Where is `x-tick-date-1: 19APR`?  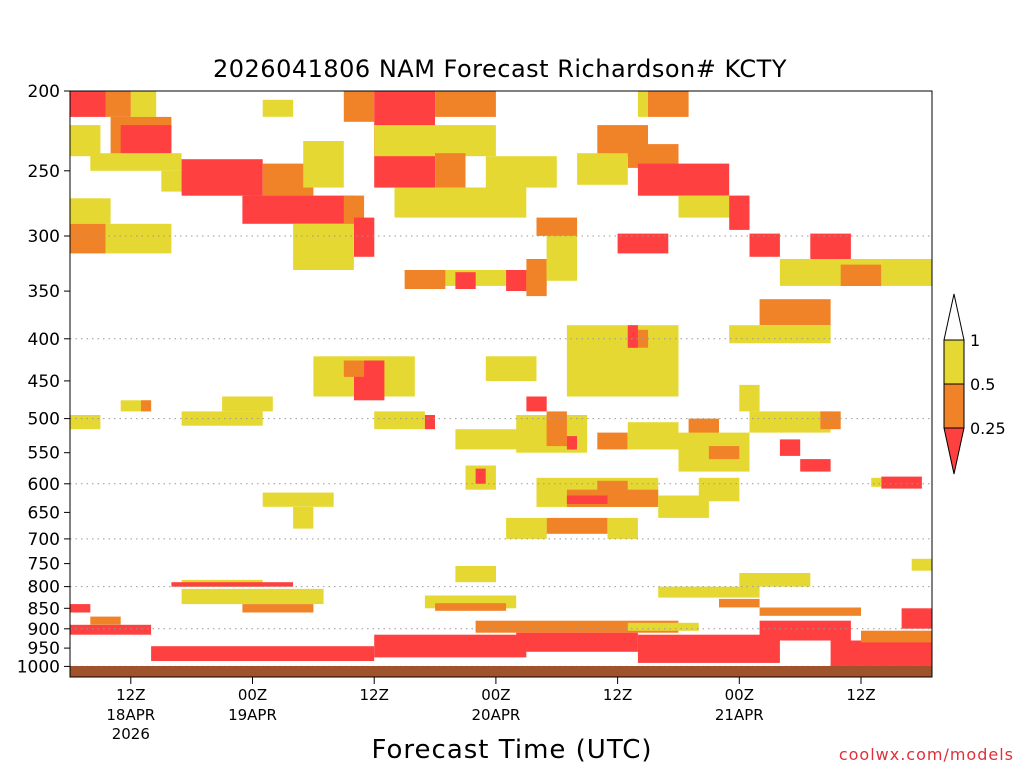
x-tick-date-1: 19APR is located at coordinates (252, 715).